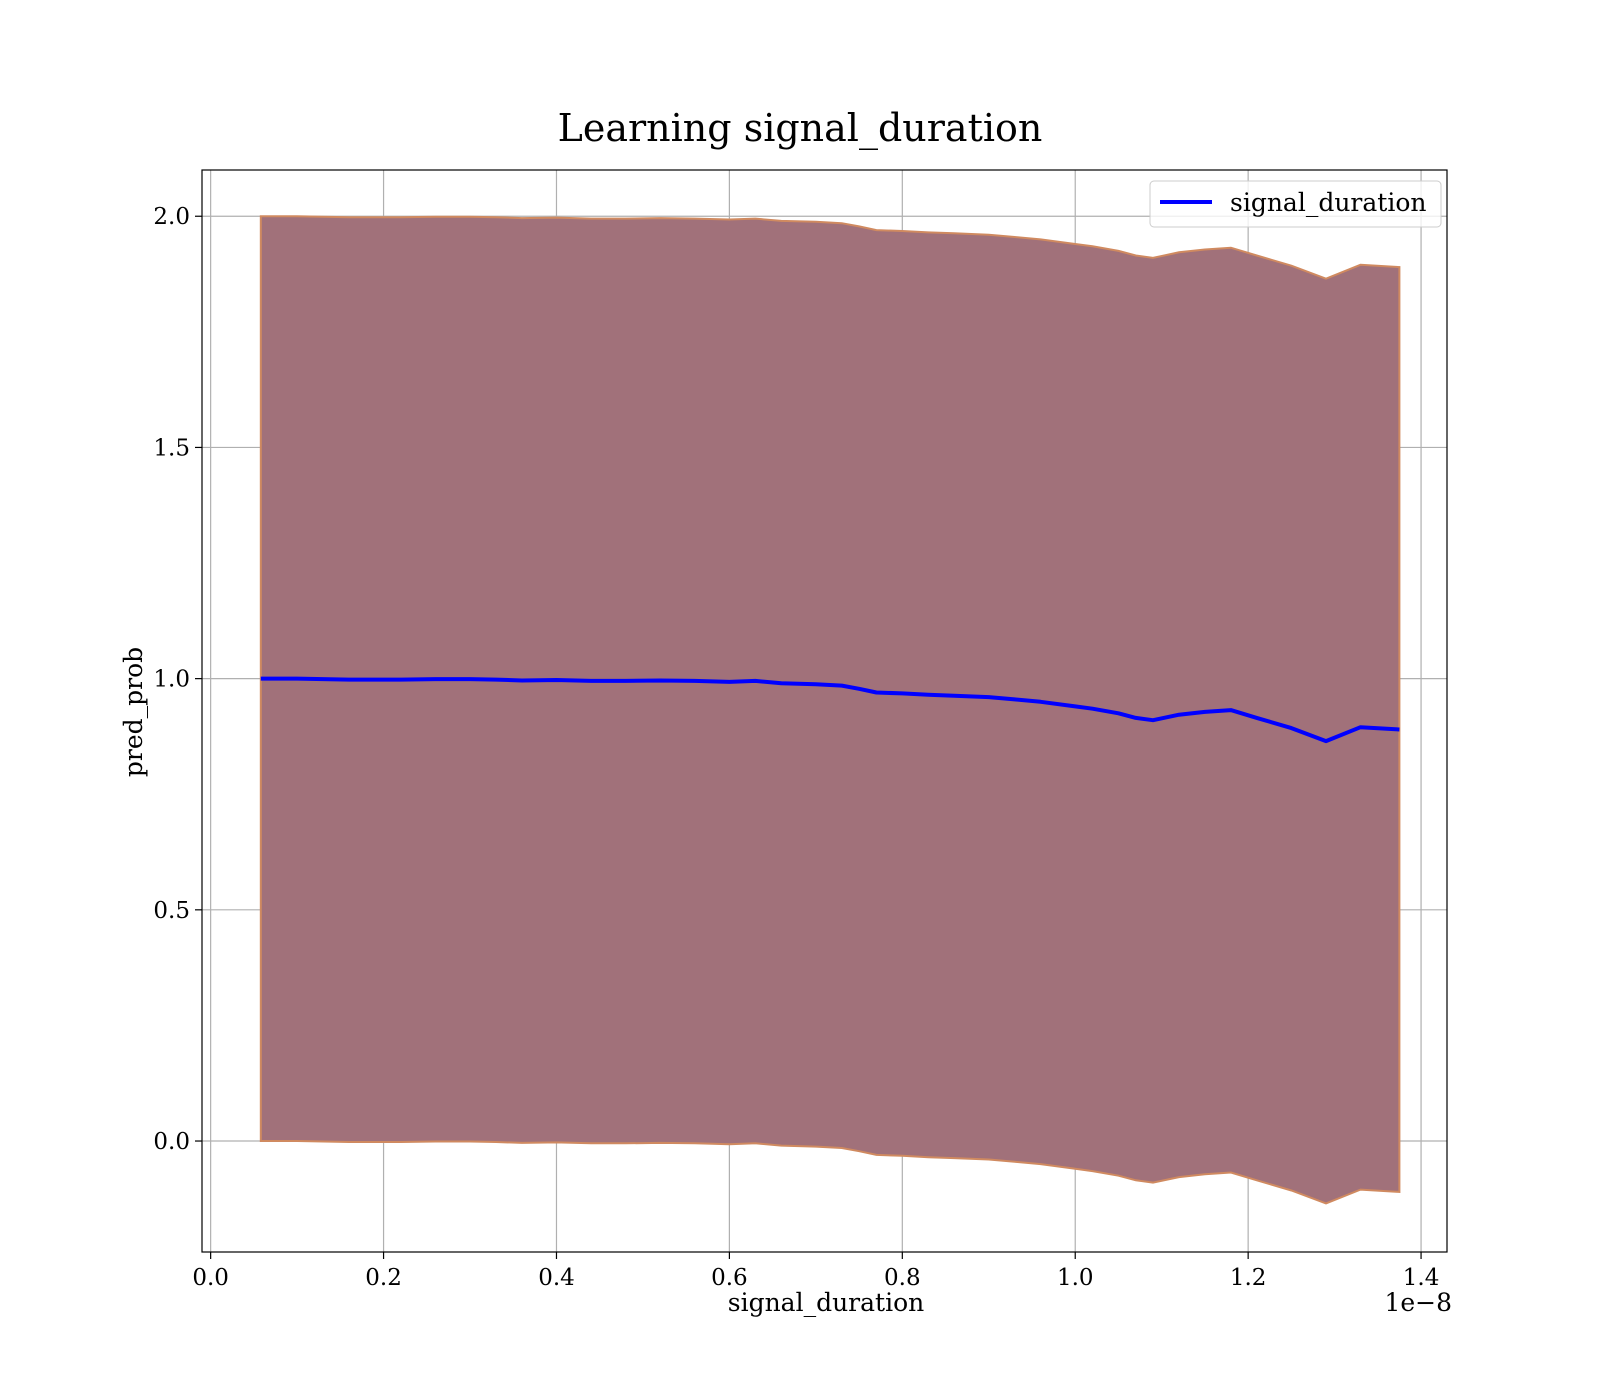 This screenshot has height=1400, width=1600. I want to click on x-tick-label: 0.4, so click(556, 1278).